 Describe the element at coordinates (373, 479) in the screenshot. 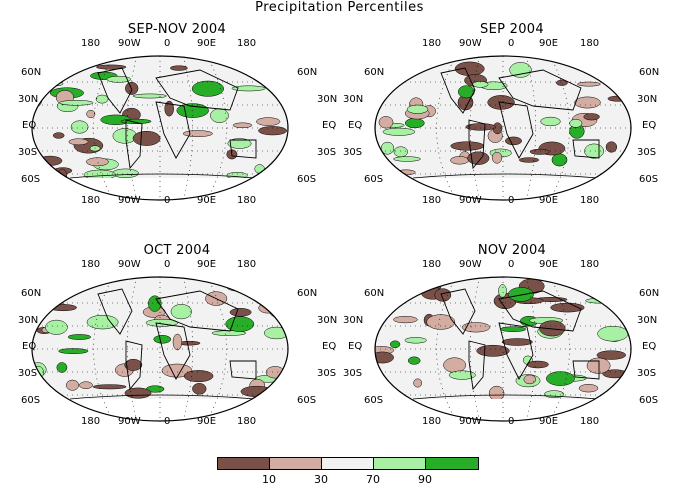

I see `colorbar-tick-label: 70` at that location.